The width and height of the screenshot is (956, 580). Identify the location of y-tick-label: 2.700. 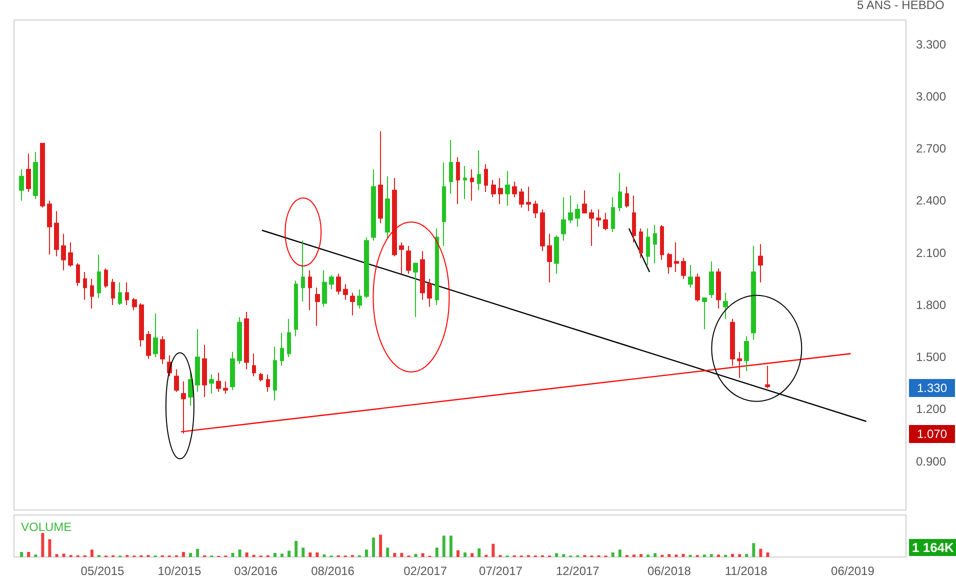
(931, 149).